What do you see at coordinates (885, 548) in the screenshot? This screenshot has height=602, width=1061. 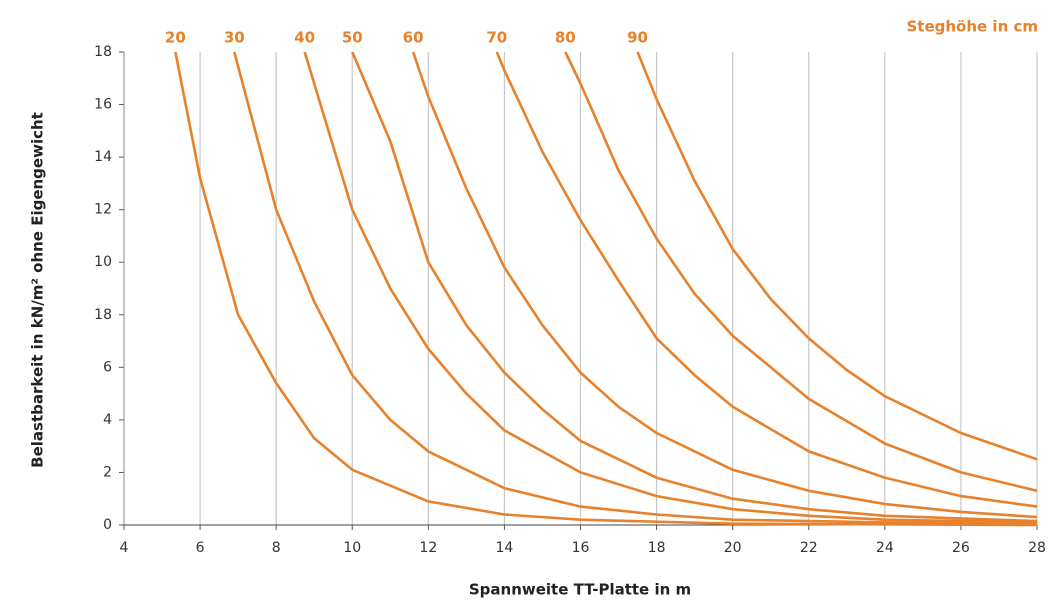 I see `x-tick-label: 24` at bounding box center [885, 548].